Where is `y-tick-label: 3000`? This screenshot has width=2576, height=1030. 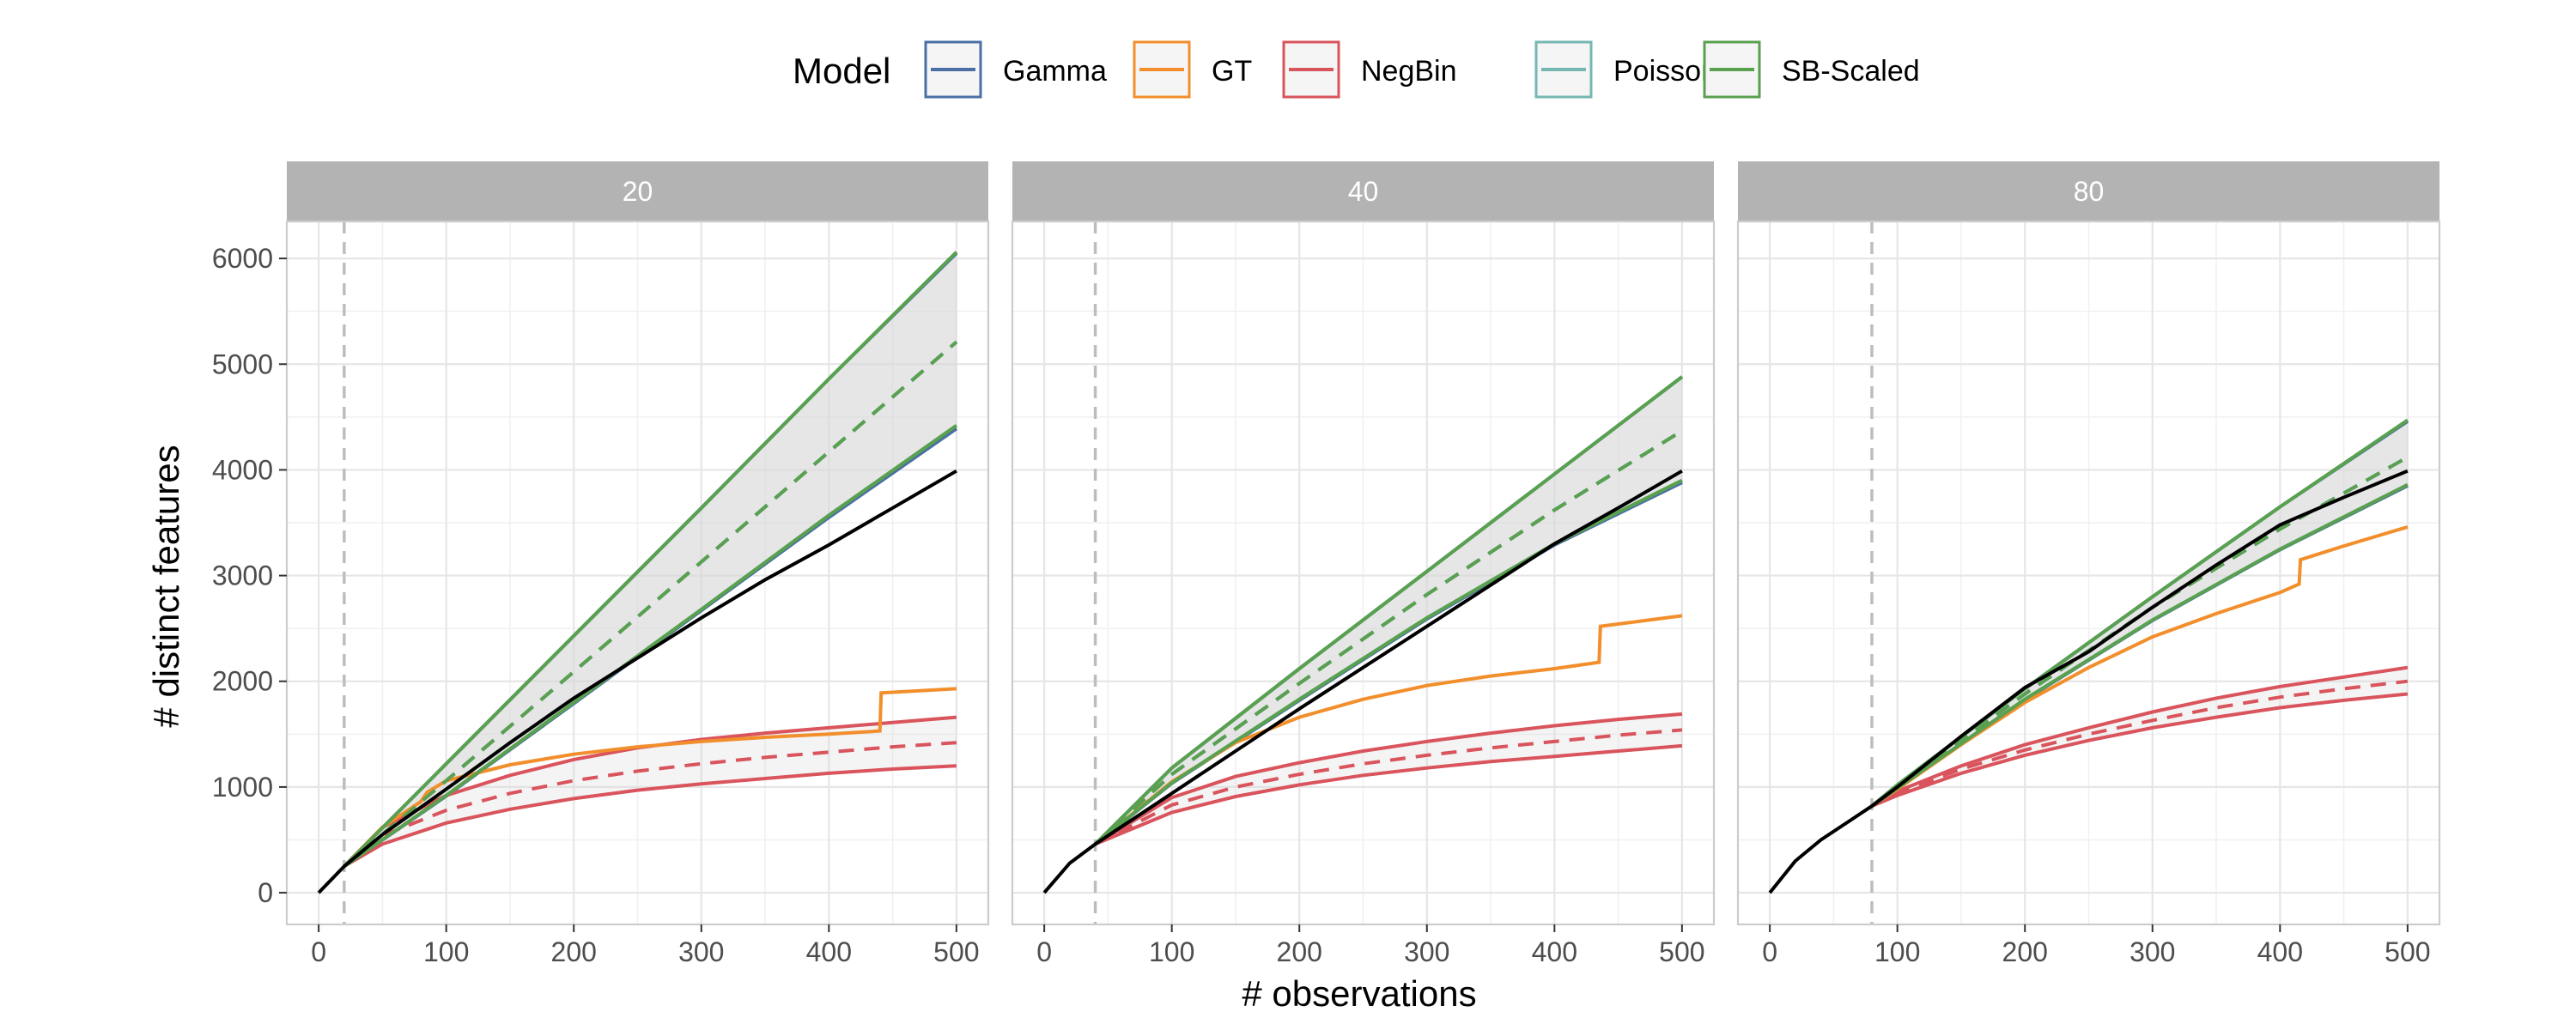
y-tick-label: 3000 is located at coordinates (242, 575).